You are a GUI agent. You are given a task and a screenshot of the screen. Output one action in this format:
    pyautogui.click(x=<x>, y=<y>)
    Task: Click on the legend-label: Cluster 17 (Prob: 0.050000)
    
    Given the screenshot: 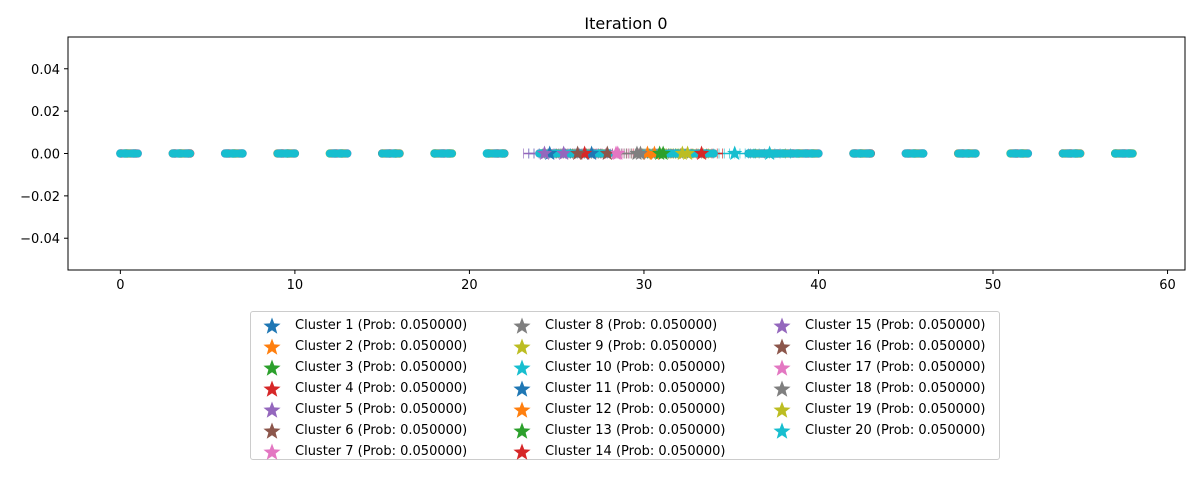 What is the action you would take?
    pyautogui.click(x=895, y=367)
    